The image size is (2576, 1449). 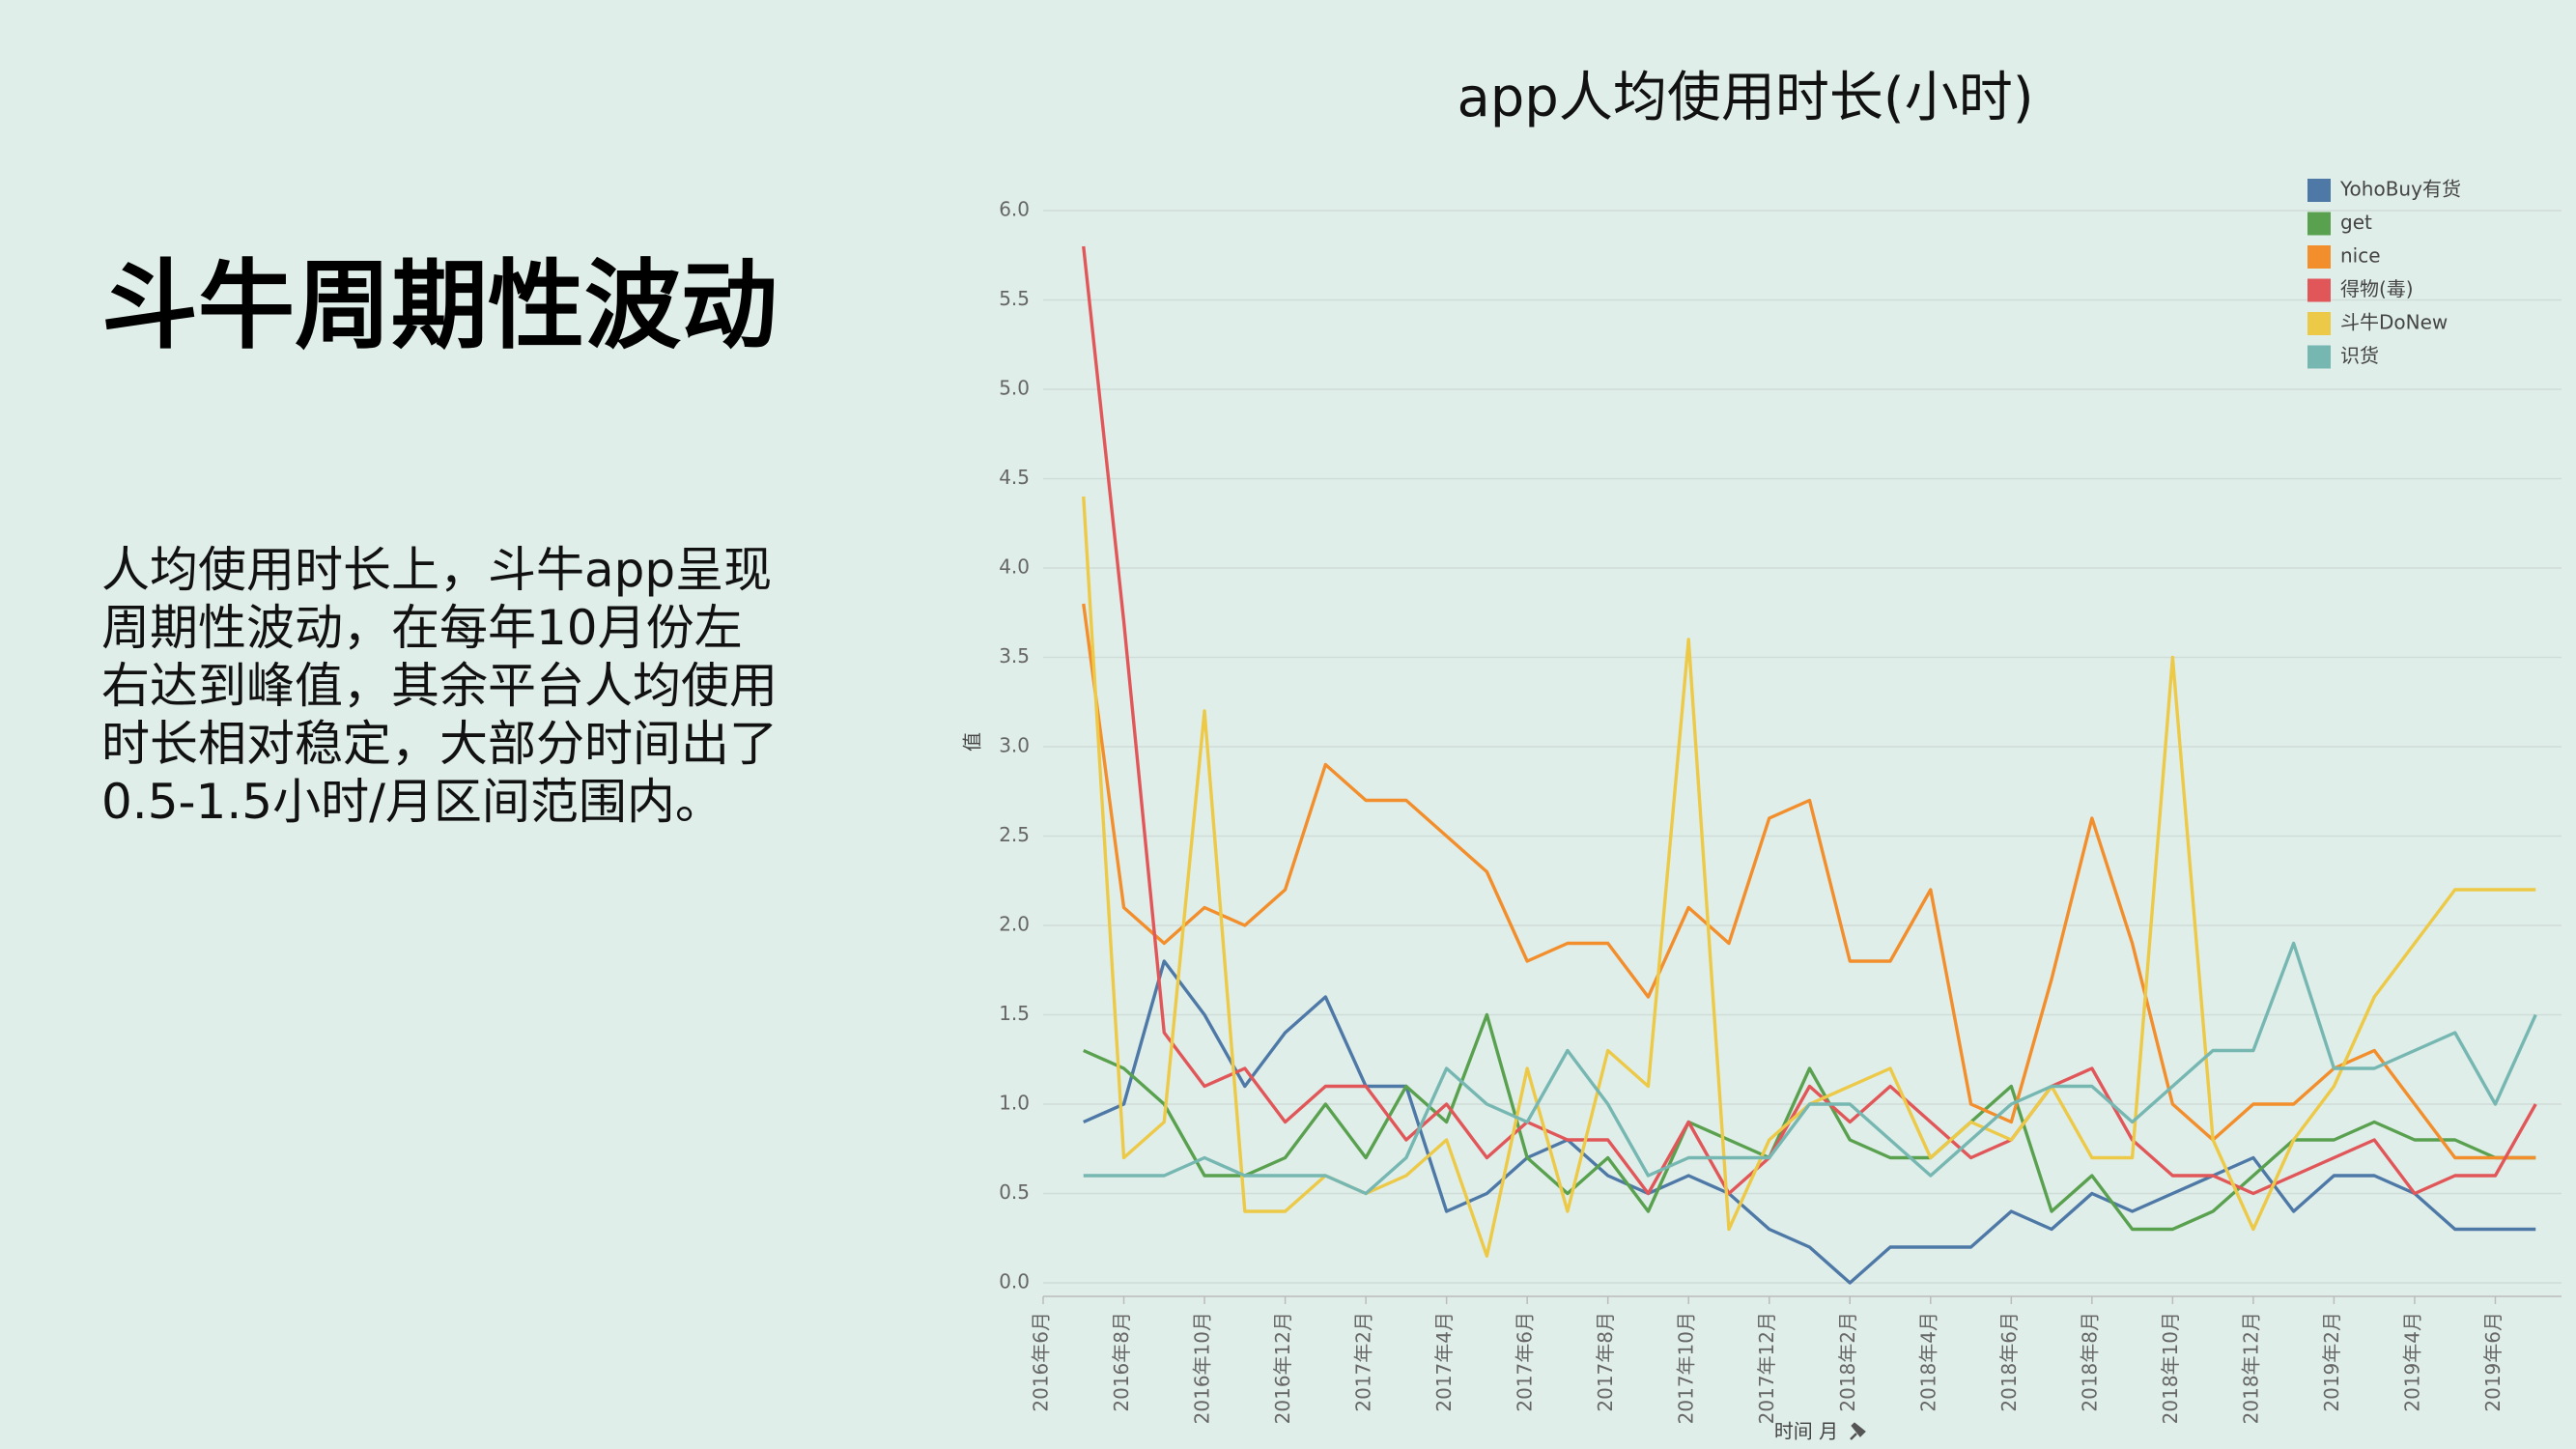 What do you see at coordinates (439, 744) in the screenshot?
I see `paragraph-line: 时长相对稳定，大部分时间出了` at bounding box center [439, 744].